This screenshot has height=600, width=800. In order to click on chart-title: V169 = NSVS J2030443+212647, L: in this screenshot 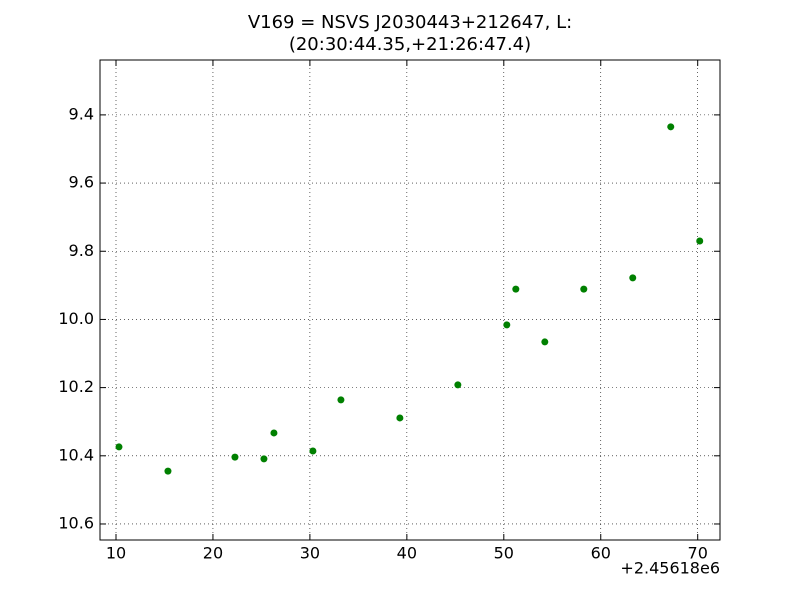, I will do `click(410, 22)`.